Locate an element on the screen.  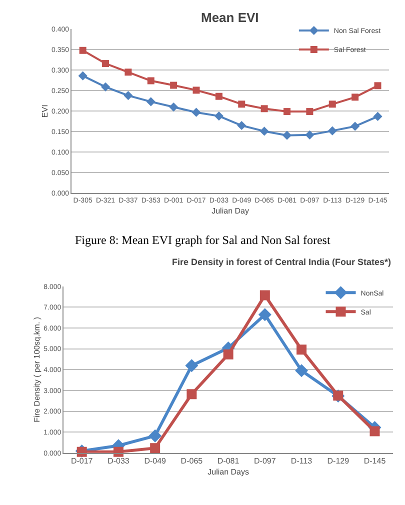
x-axis-title: Julian Days is located at coordinates (228, 472).